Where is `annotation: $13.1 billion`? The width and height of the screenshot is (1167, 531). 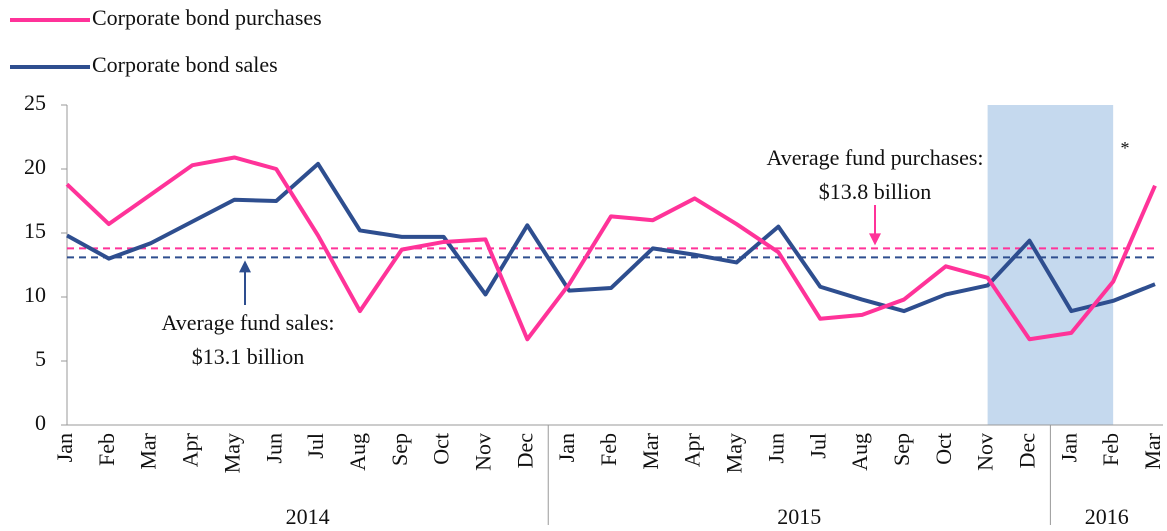 annotation: $13.1 billion is located at coordinates (248, 356).